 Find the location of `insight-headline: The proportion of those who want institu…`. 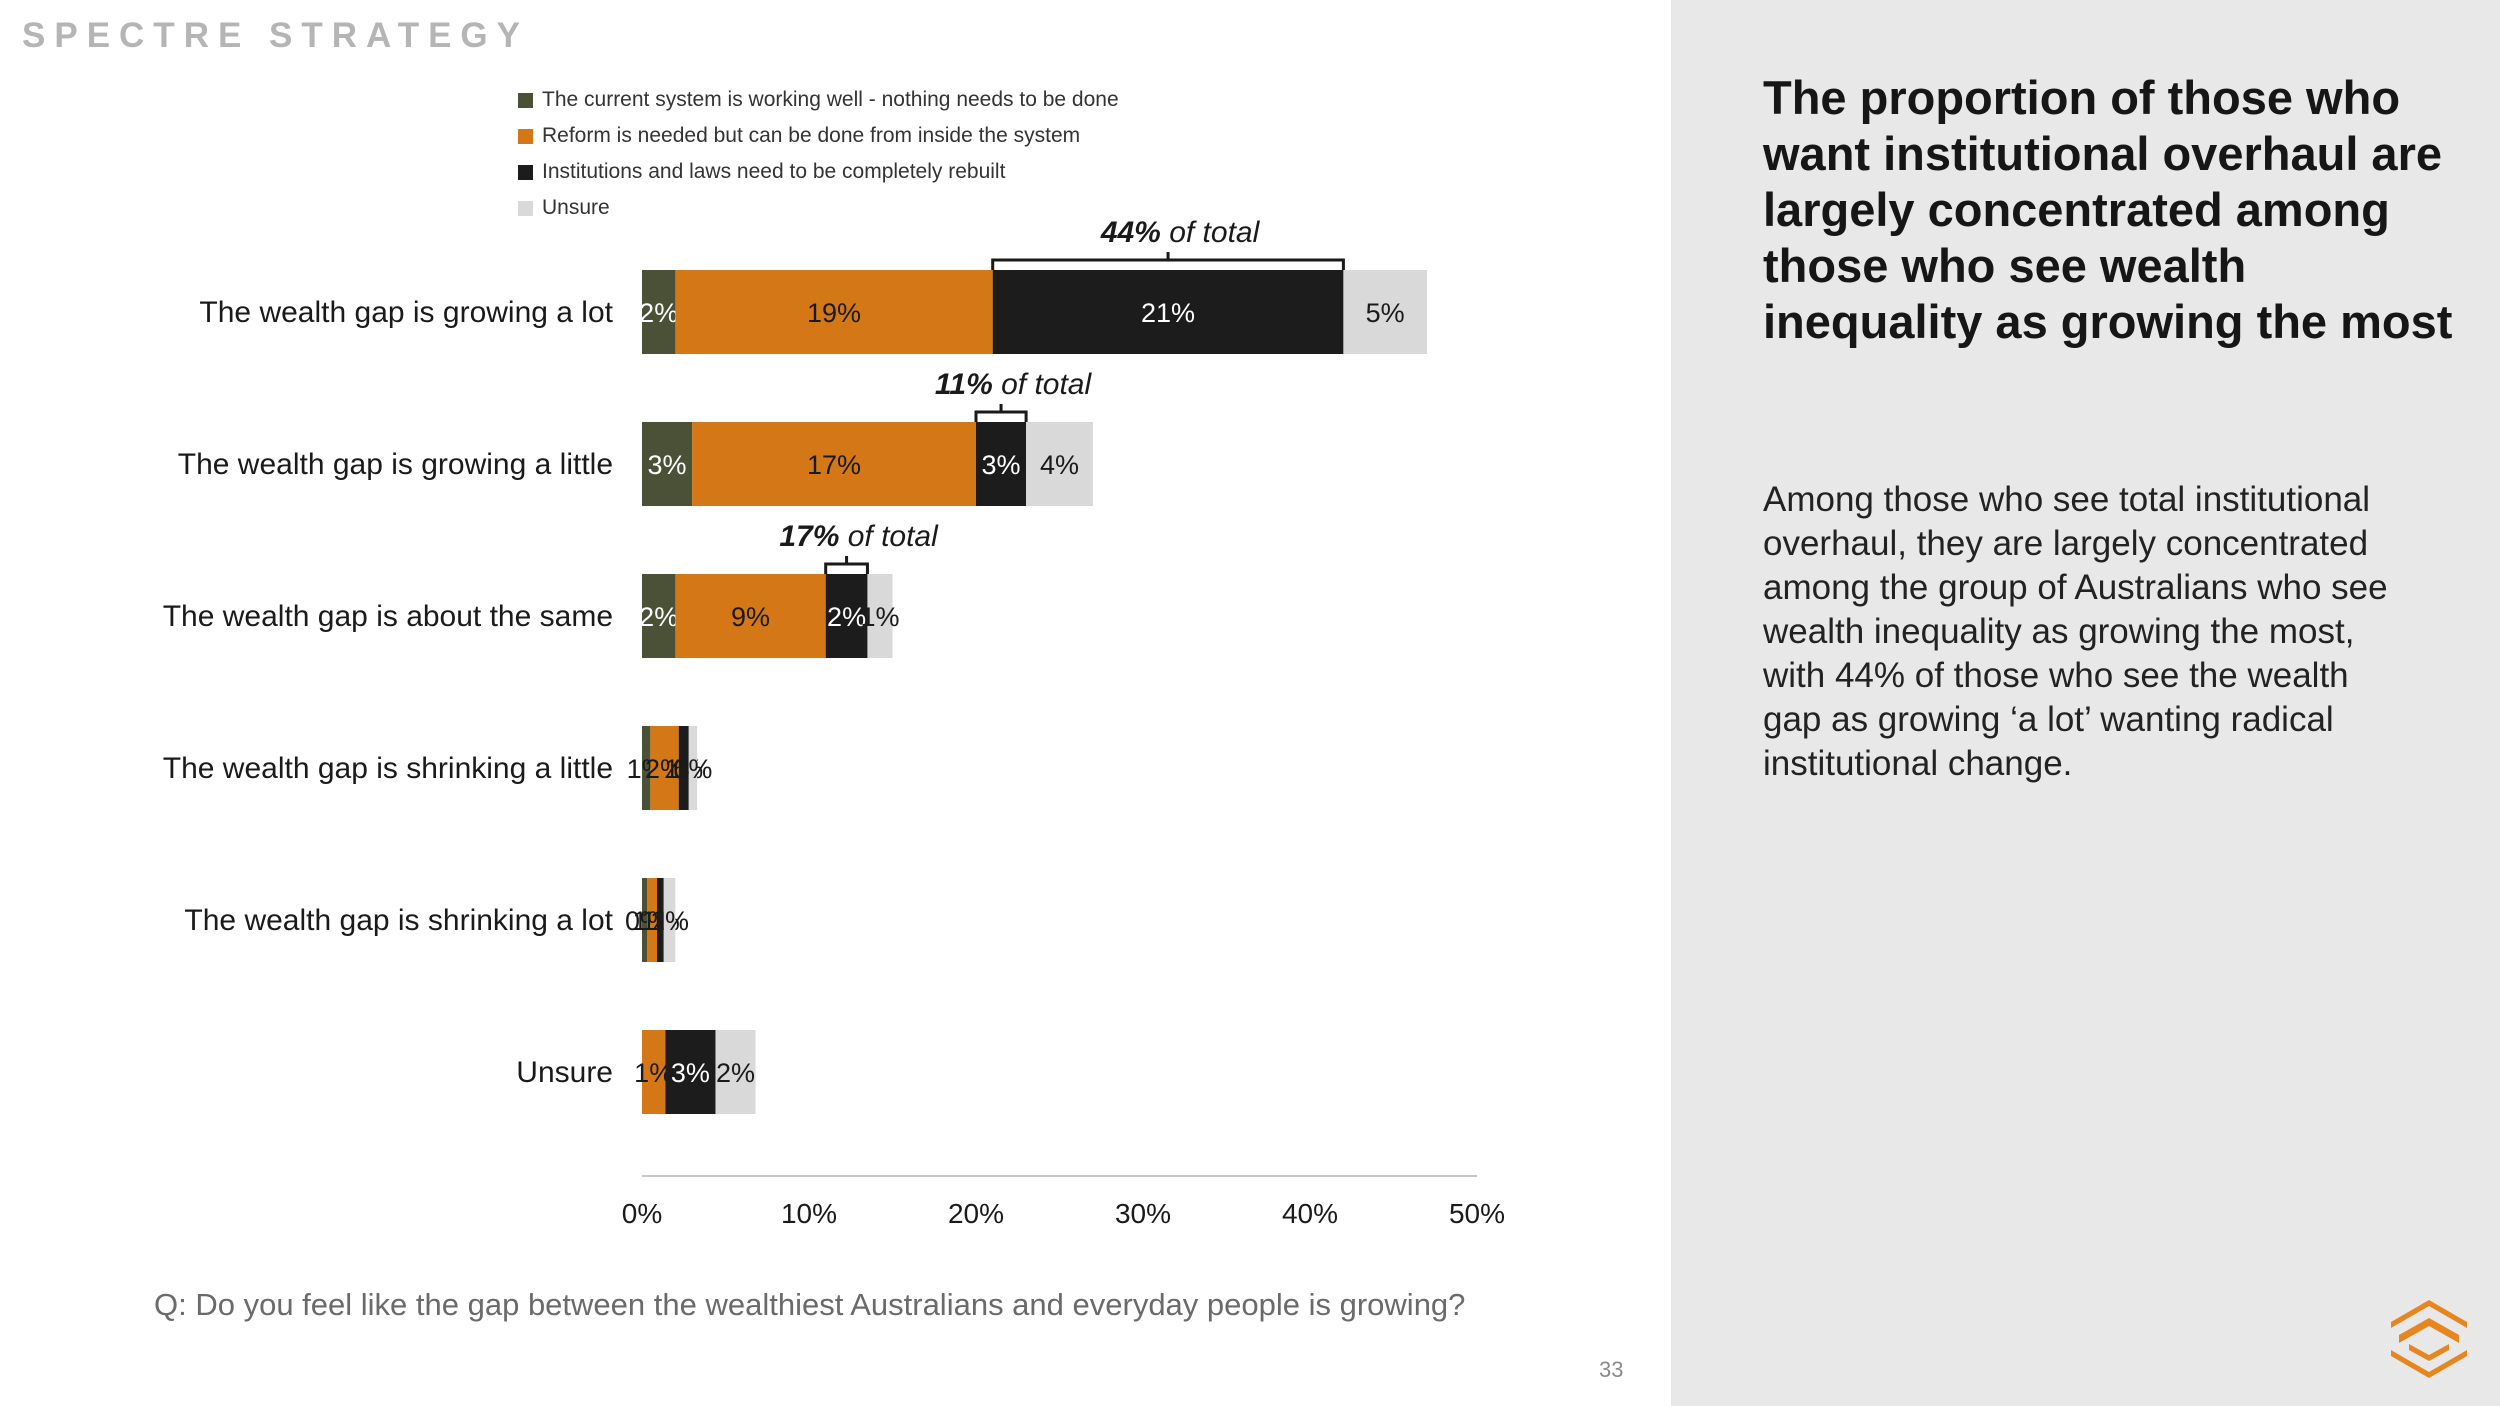

insight-headline: The proportion of those who want institu… is located at coordinates (2108, 209).